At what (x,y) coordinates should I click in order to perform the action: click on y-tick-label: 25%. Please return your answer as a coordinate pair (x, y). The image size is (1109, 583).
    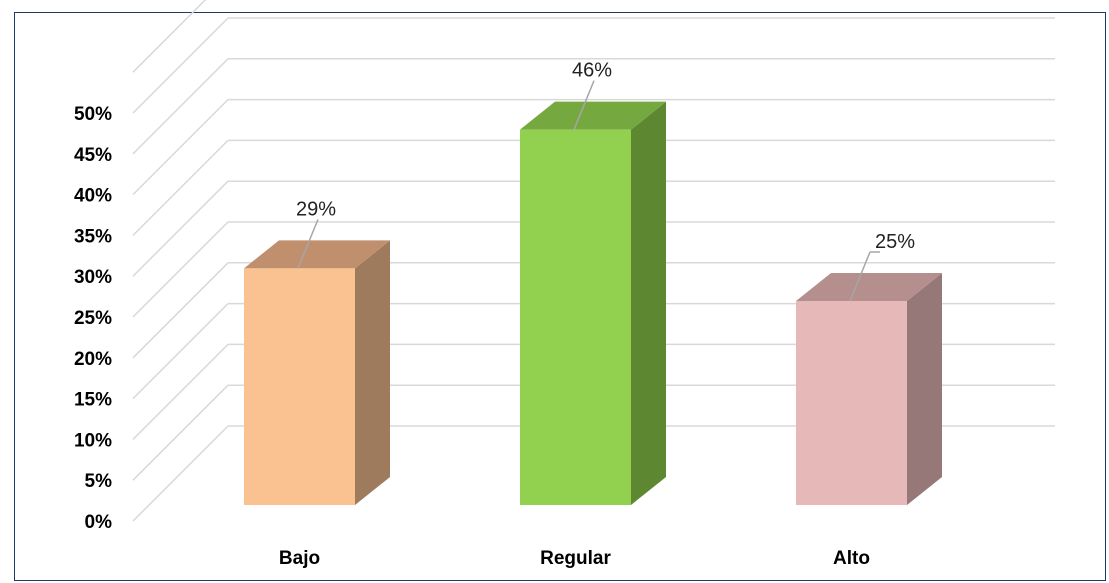
    Looking at the image, I should click on (93, 318).